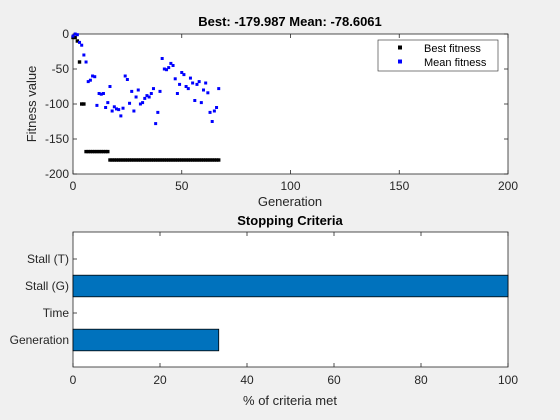 The image size is (560, 420). Describe the element at coordinates (39, 340) in the screenshot. I see `criteria-category-label: Generation` at that location.